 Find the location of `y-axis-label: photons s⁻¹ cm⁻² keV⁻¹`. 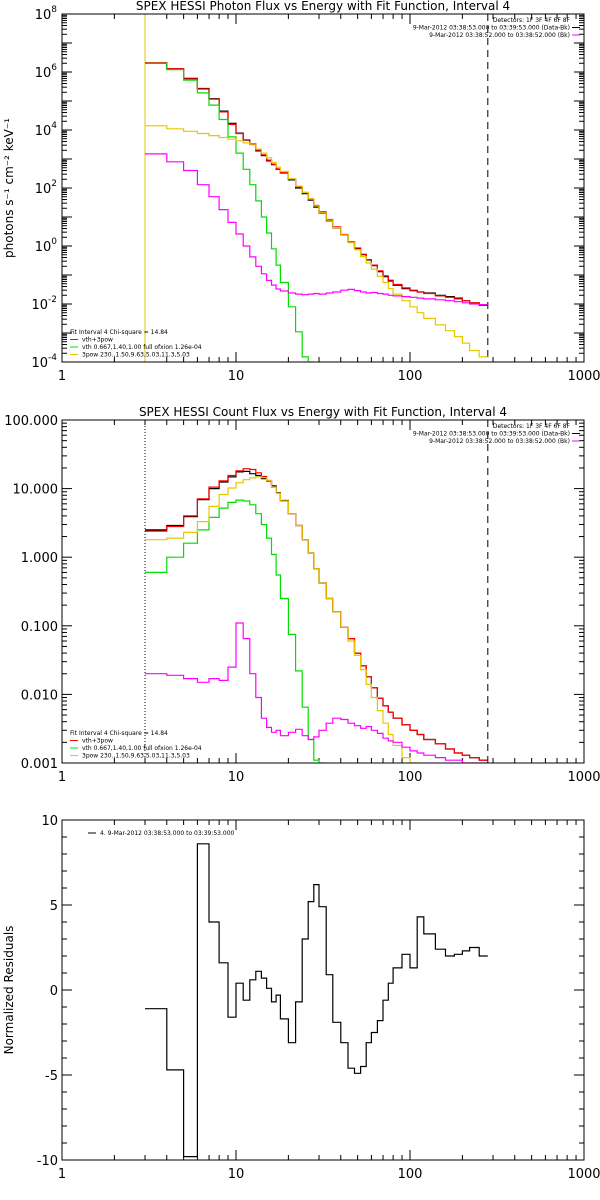

y-axis-label: photons s⁻¹ cm⁻² keV⁻¹ is located at coordinates (9, 188).